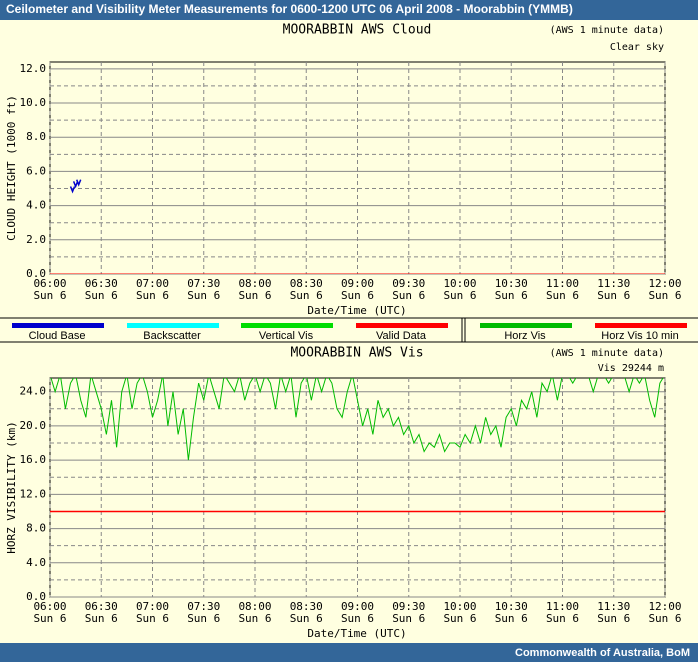 The height and width of the screenshot is (662, 698). What do you see at coordinates (357, 226) in the screenshot?
I see `plot-clip` at bounding box center [357, 226].